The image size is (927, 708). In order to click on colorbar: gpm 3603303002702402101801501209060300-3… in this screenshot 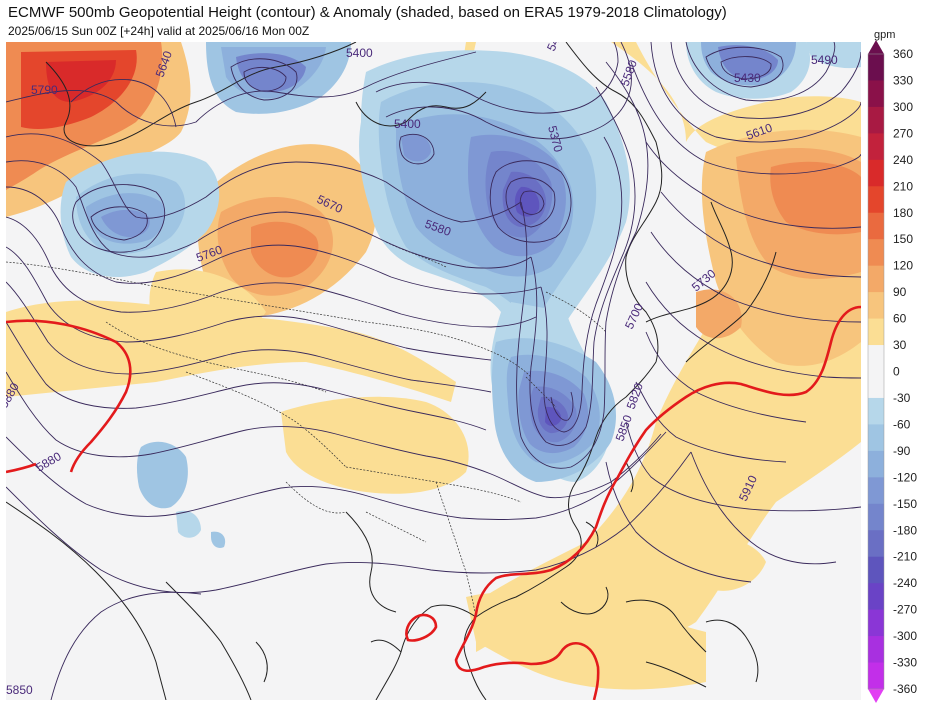, I will do `click(892, 366)`.